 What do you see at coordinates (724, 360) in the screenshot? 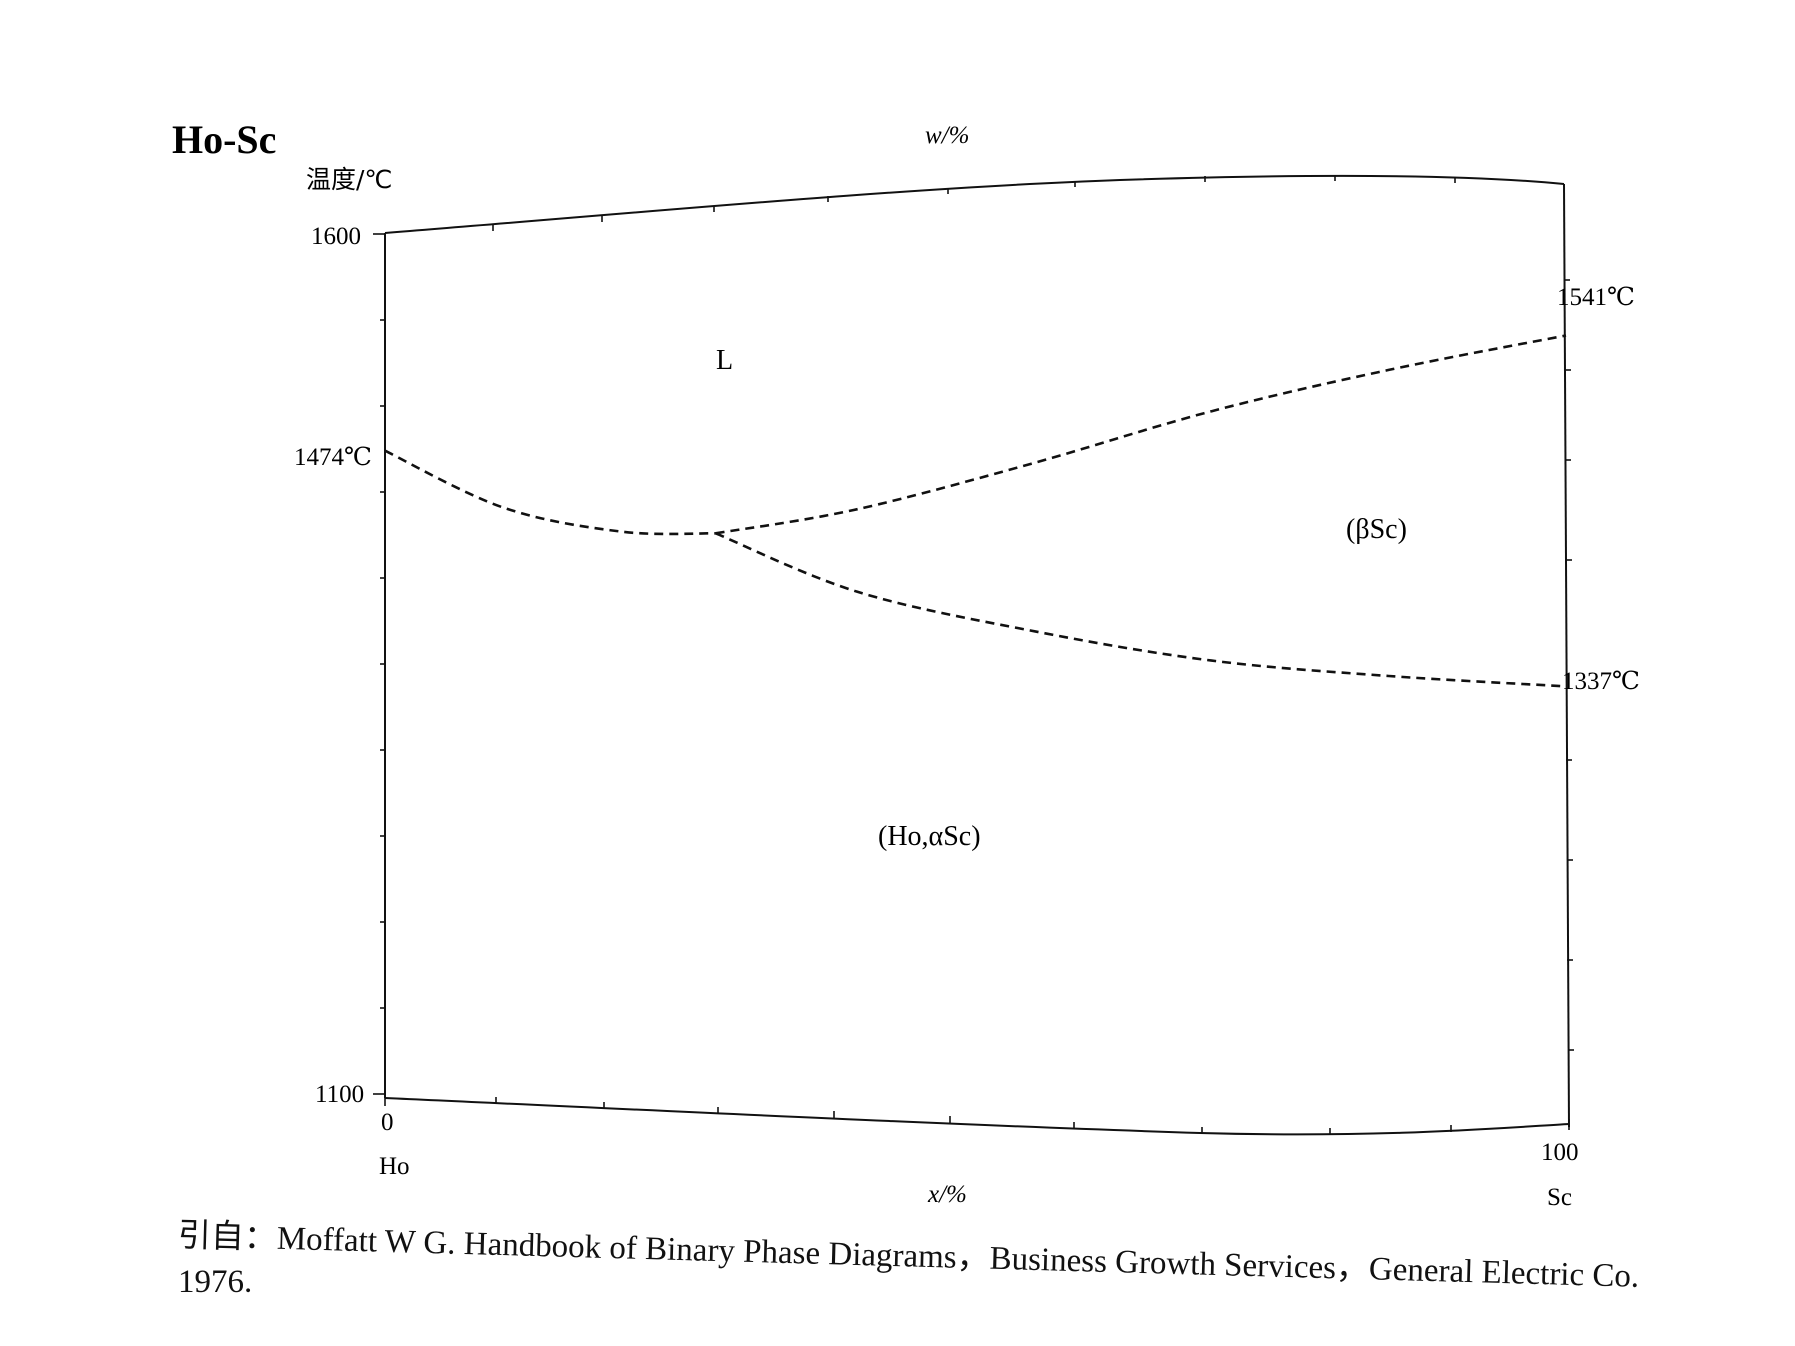
I see `region-label-liquid: L` at bounding box center [724, 360].